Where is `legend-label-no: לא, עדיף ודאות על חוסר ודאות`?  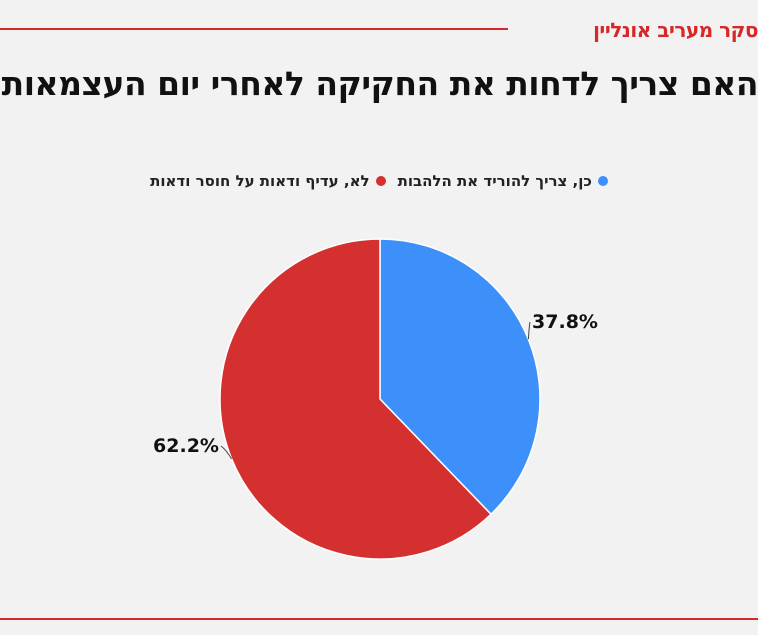
legend-label-no: לא, עדיף ודאות על חוסר ודאות is located at coordinates (260, 181).